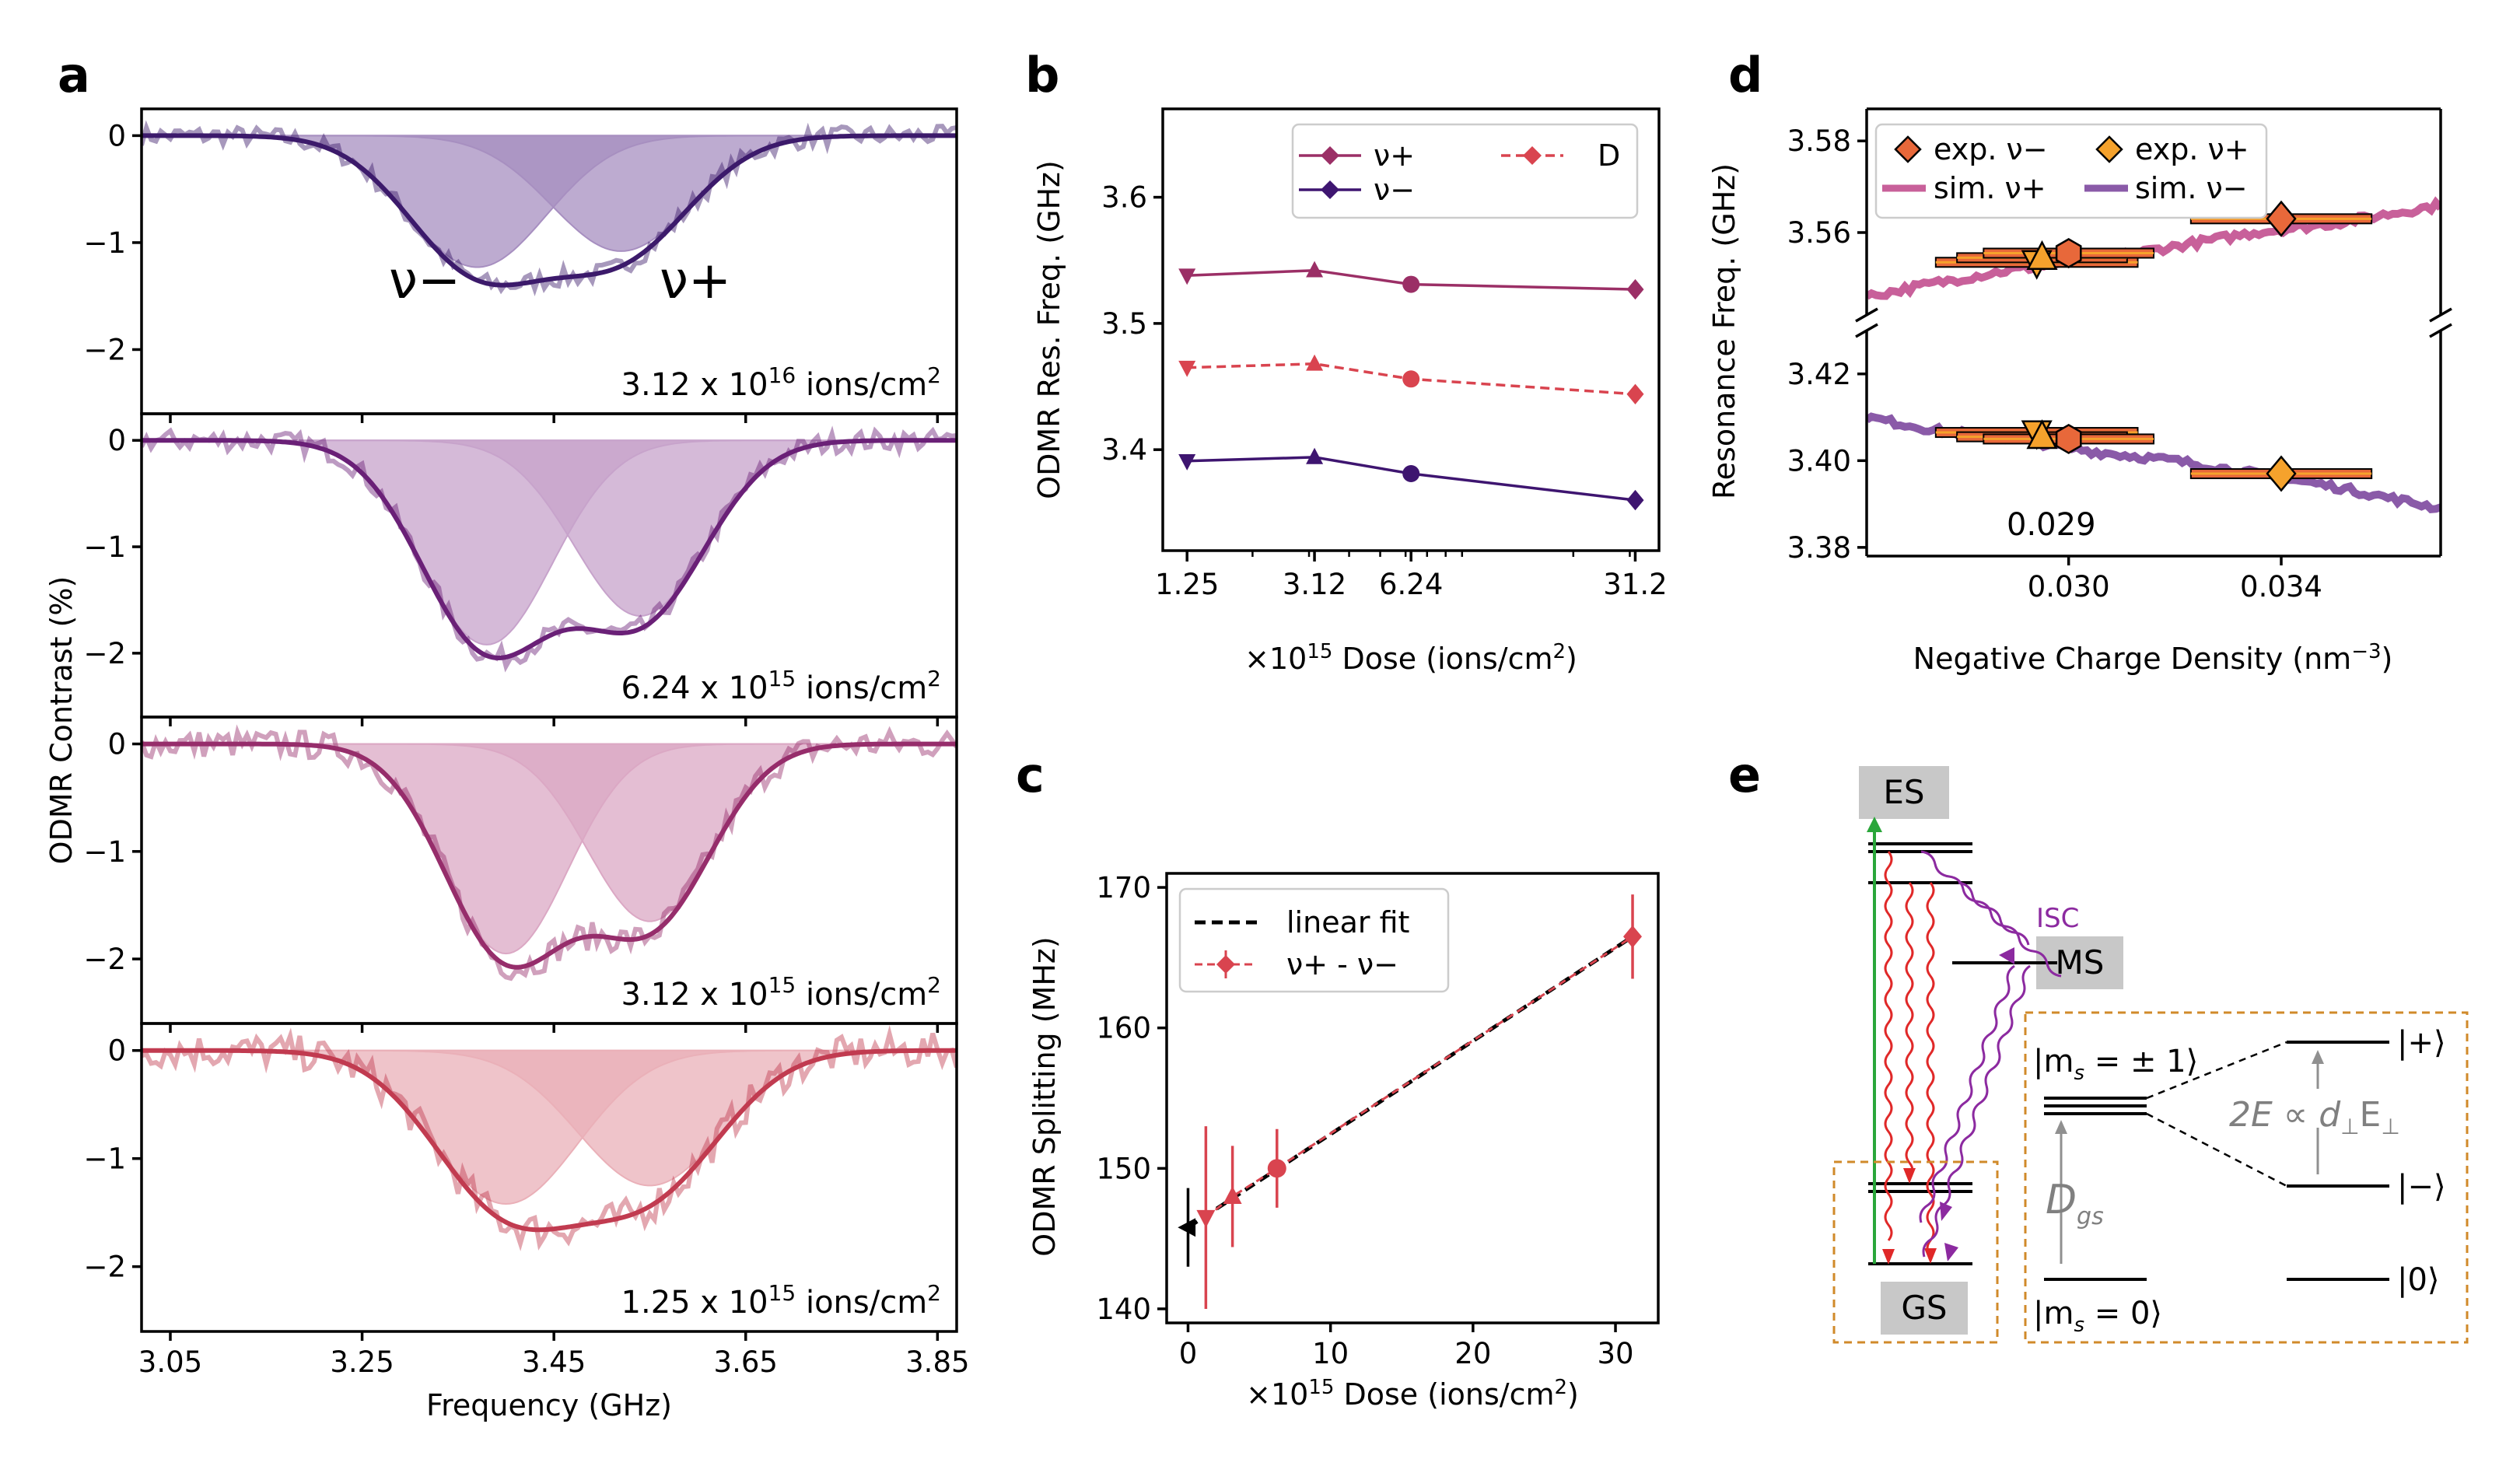  I want to click on panel-d-ytick-lower: 3.38, so click(1819, 548).